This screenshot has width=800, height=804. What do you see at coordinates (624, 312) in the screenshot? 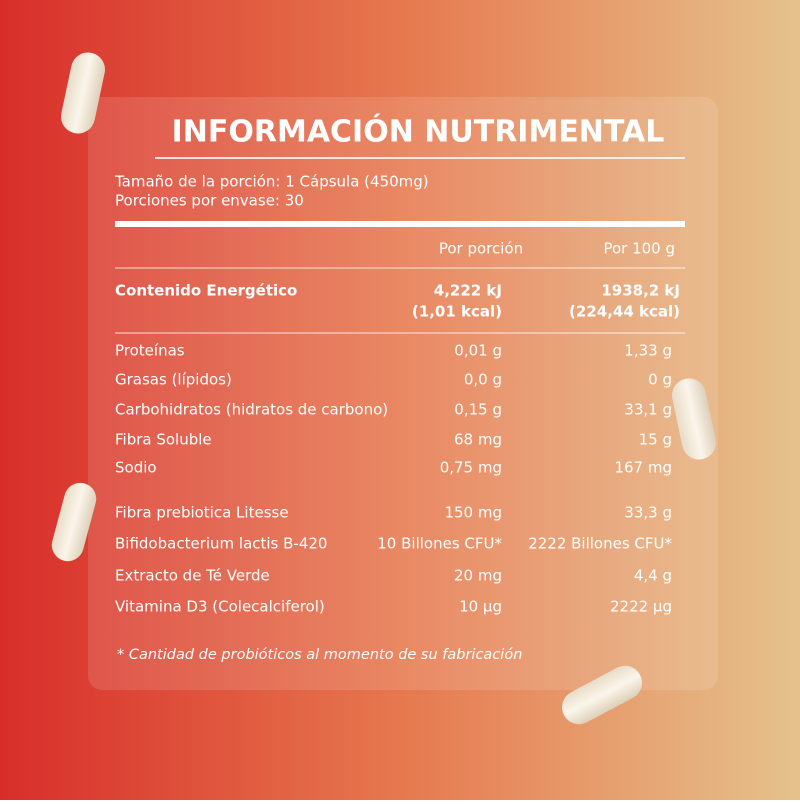
I see `energy-value: (224,44 kcal)` at bounding box center [624, 312].